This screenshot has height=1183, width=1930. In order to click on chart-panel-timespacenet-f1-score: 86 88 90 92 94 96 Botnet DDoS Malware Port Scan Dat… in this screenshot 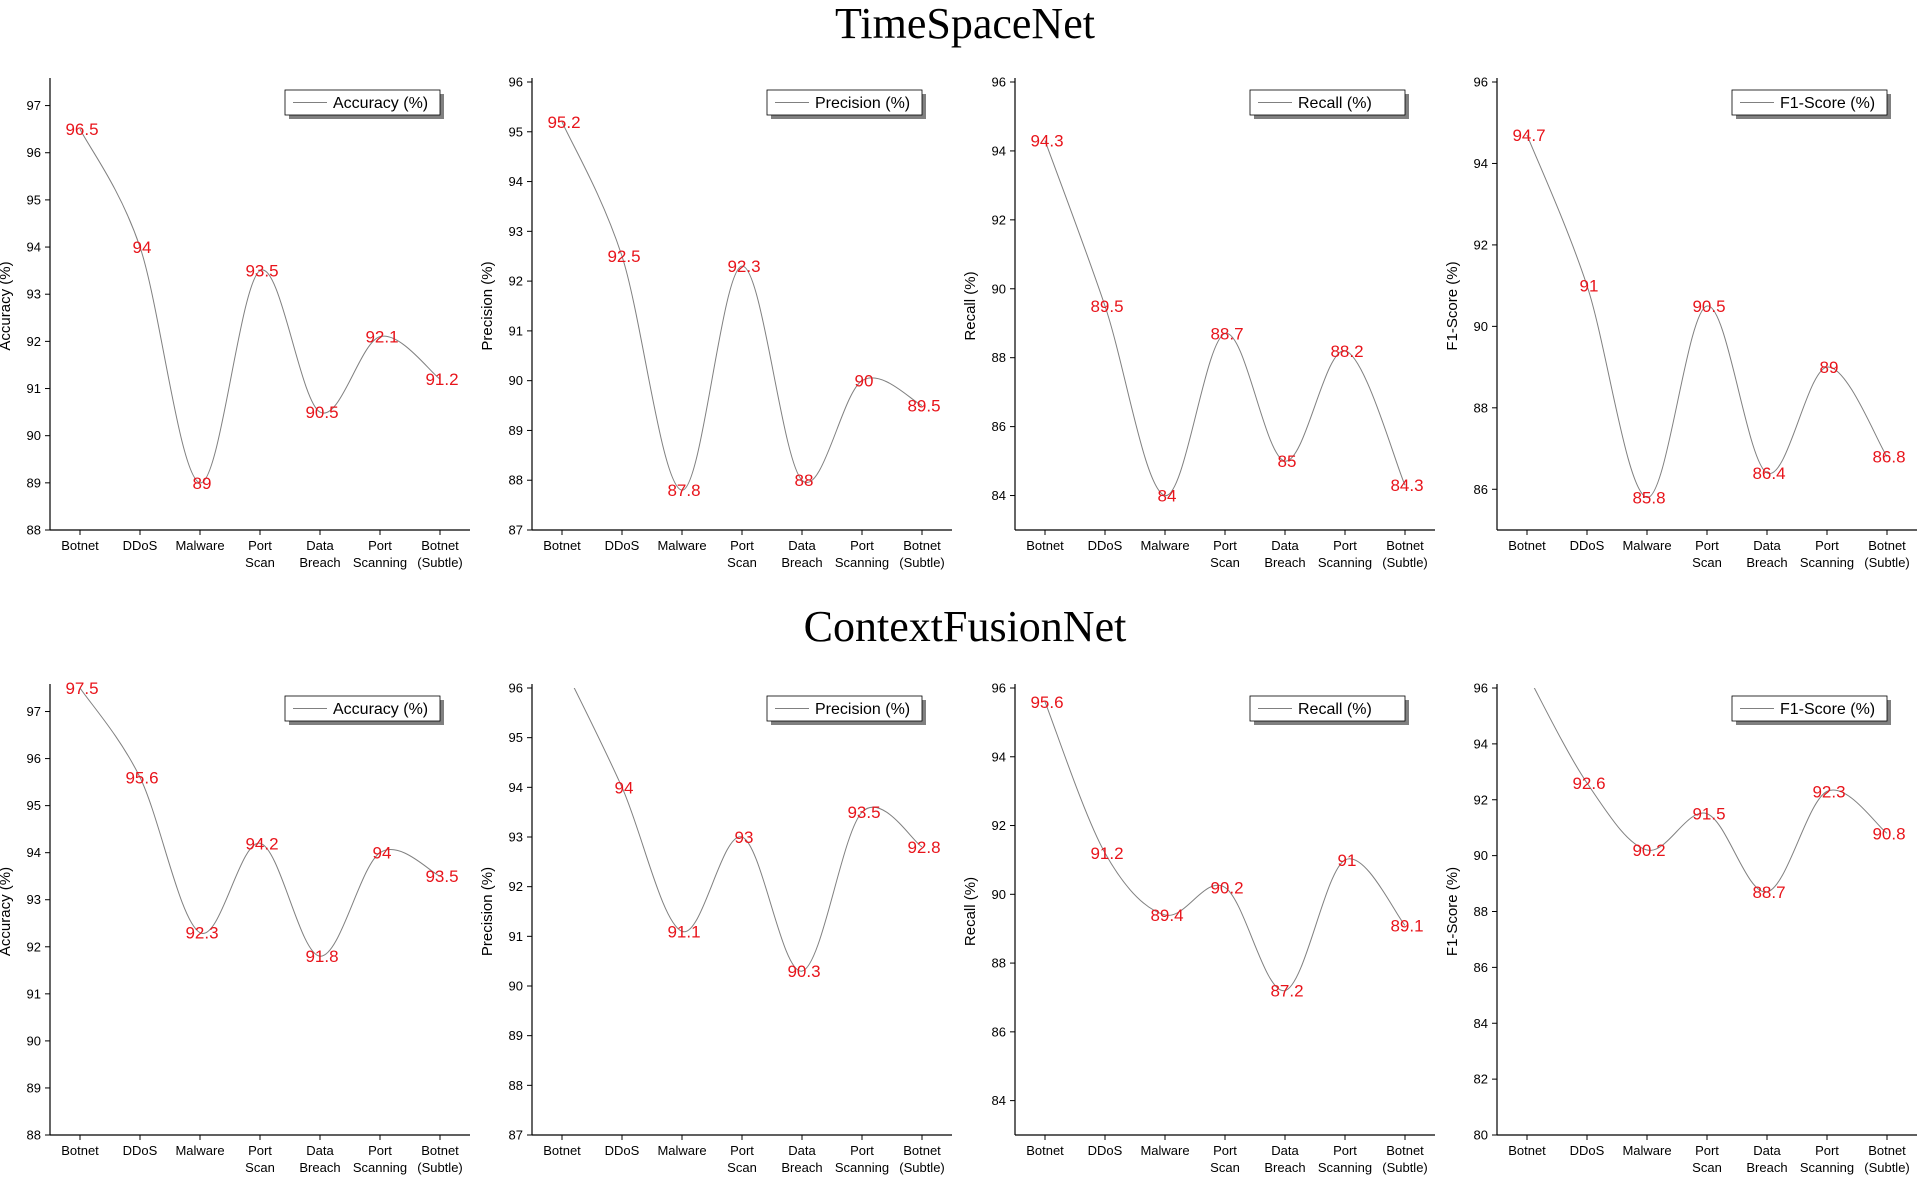, I will do `click(1680, 322)`.